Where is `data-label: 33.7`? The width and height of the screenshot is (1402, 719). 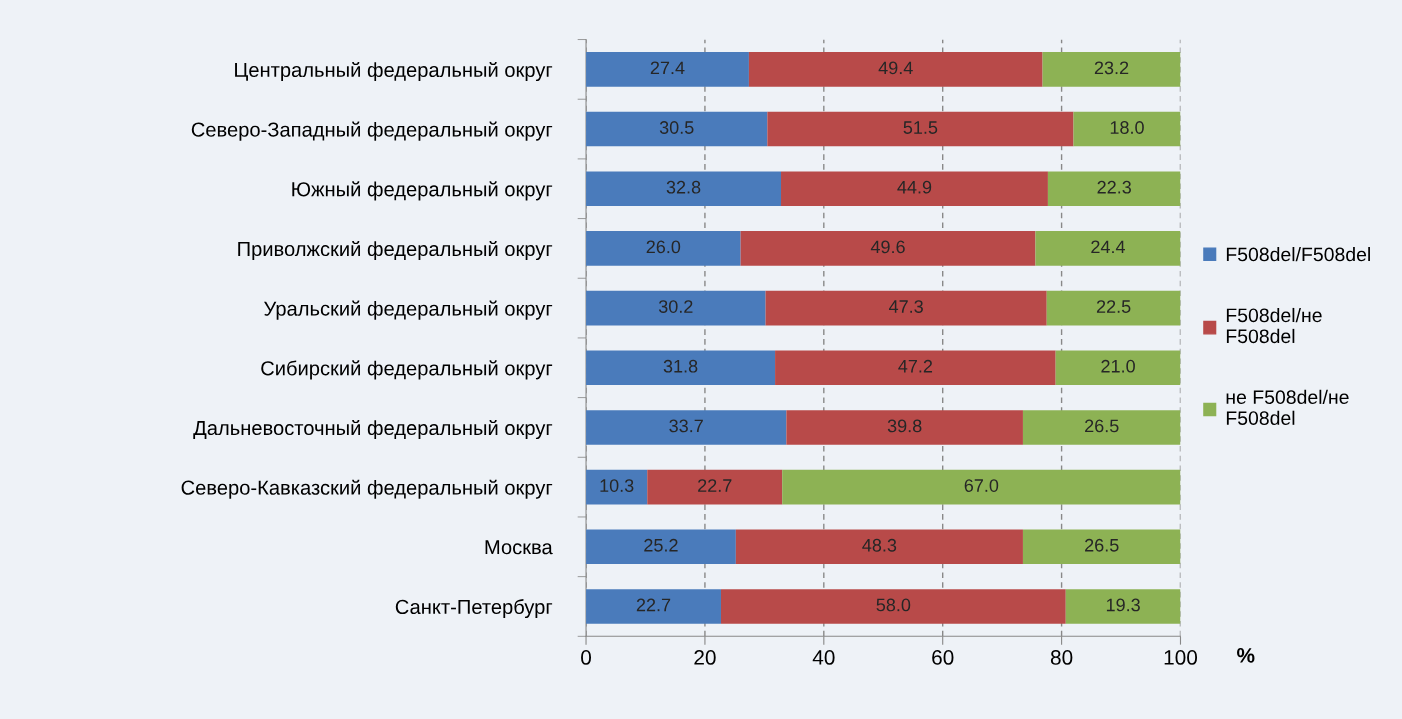
data-label: 33.7 is located at coordinates (686, 426).